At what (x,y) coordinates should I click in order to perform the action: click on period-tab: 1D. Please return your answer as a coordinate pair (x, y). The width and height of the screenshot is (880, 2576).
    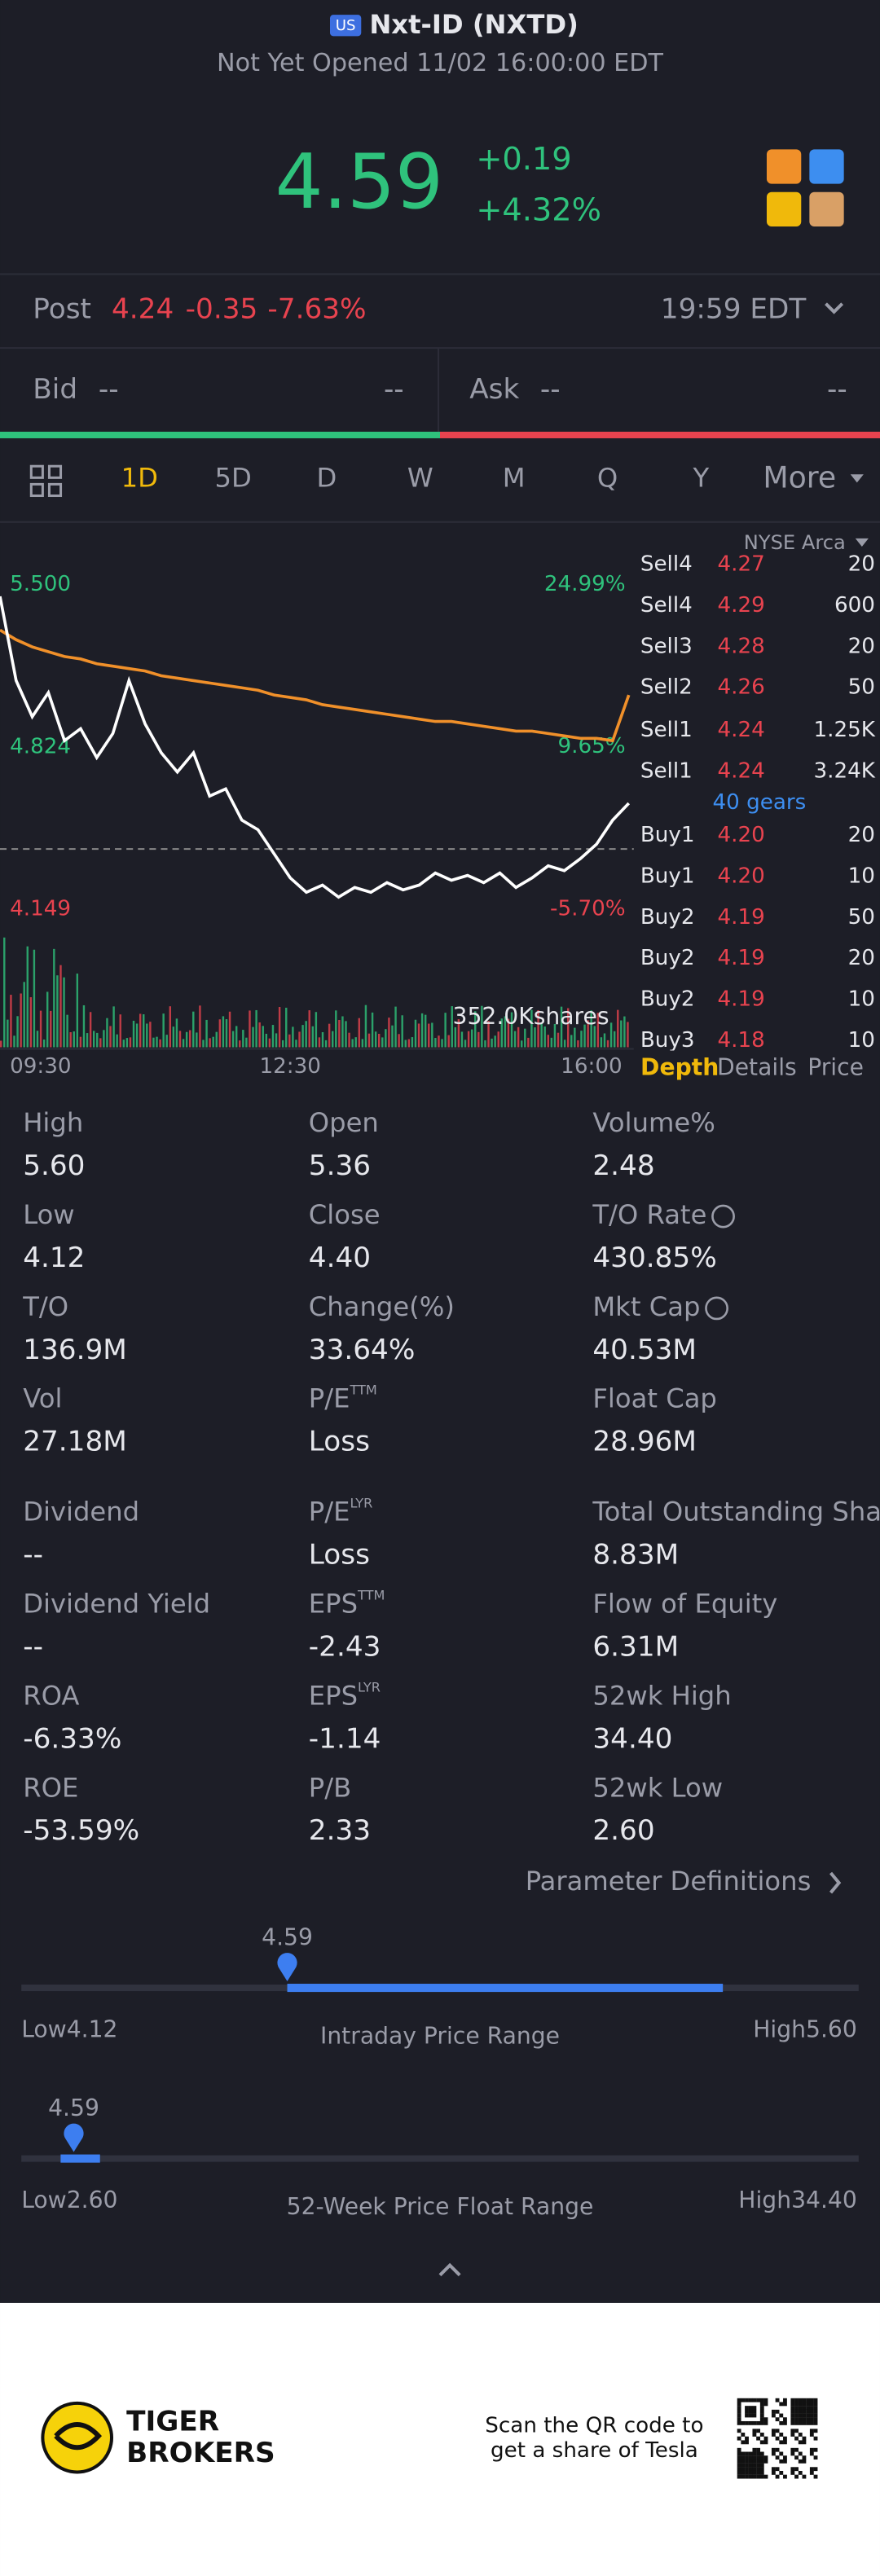
    Looking at the image, I should click on (139, 477).